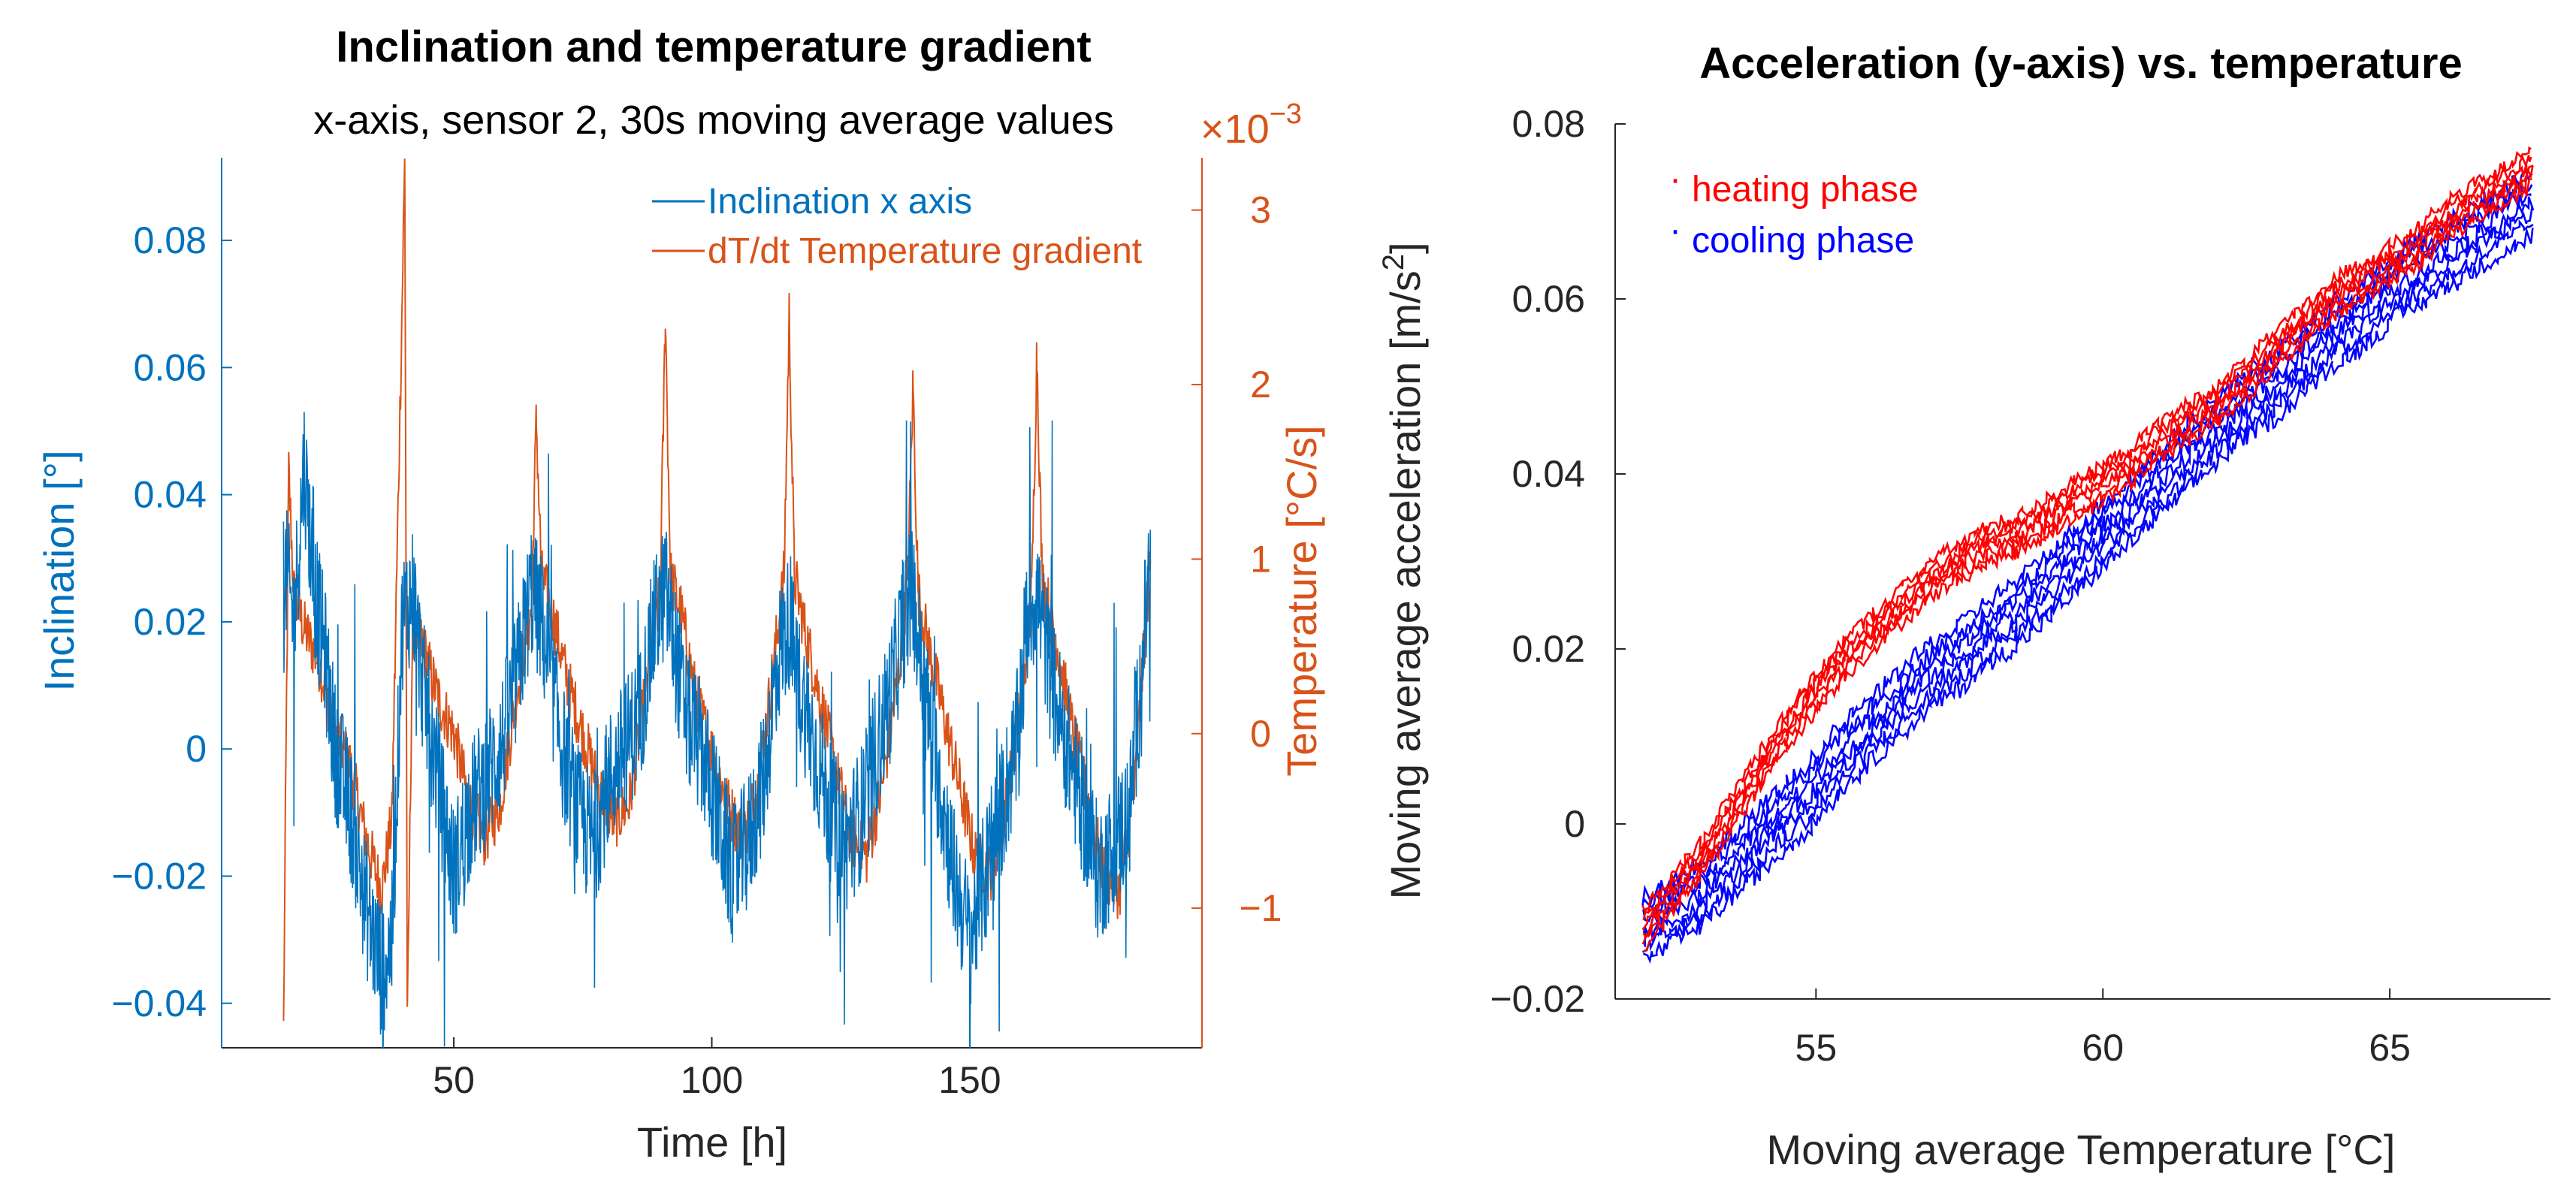 The height and width of the screenshot is (1201, 2576). Describe the element at coordinates (2081, 1149) in the screenshot. I see `right-x-axis-label: Moving average Temperature [°C]` at that location.